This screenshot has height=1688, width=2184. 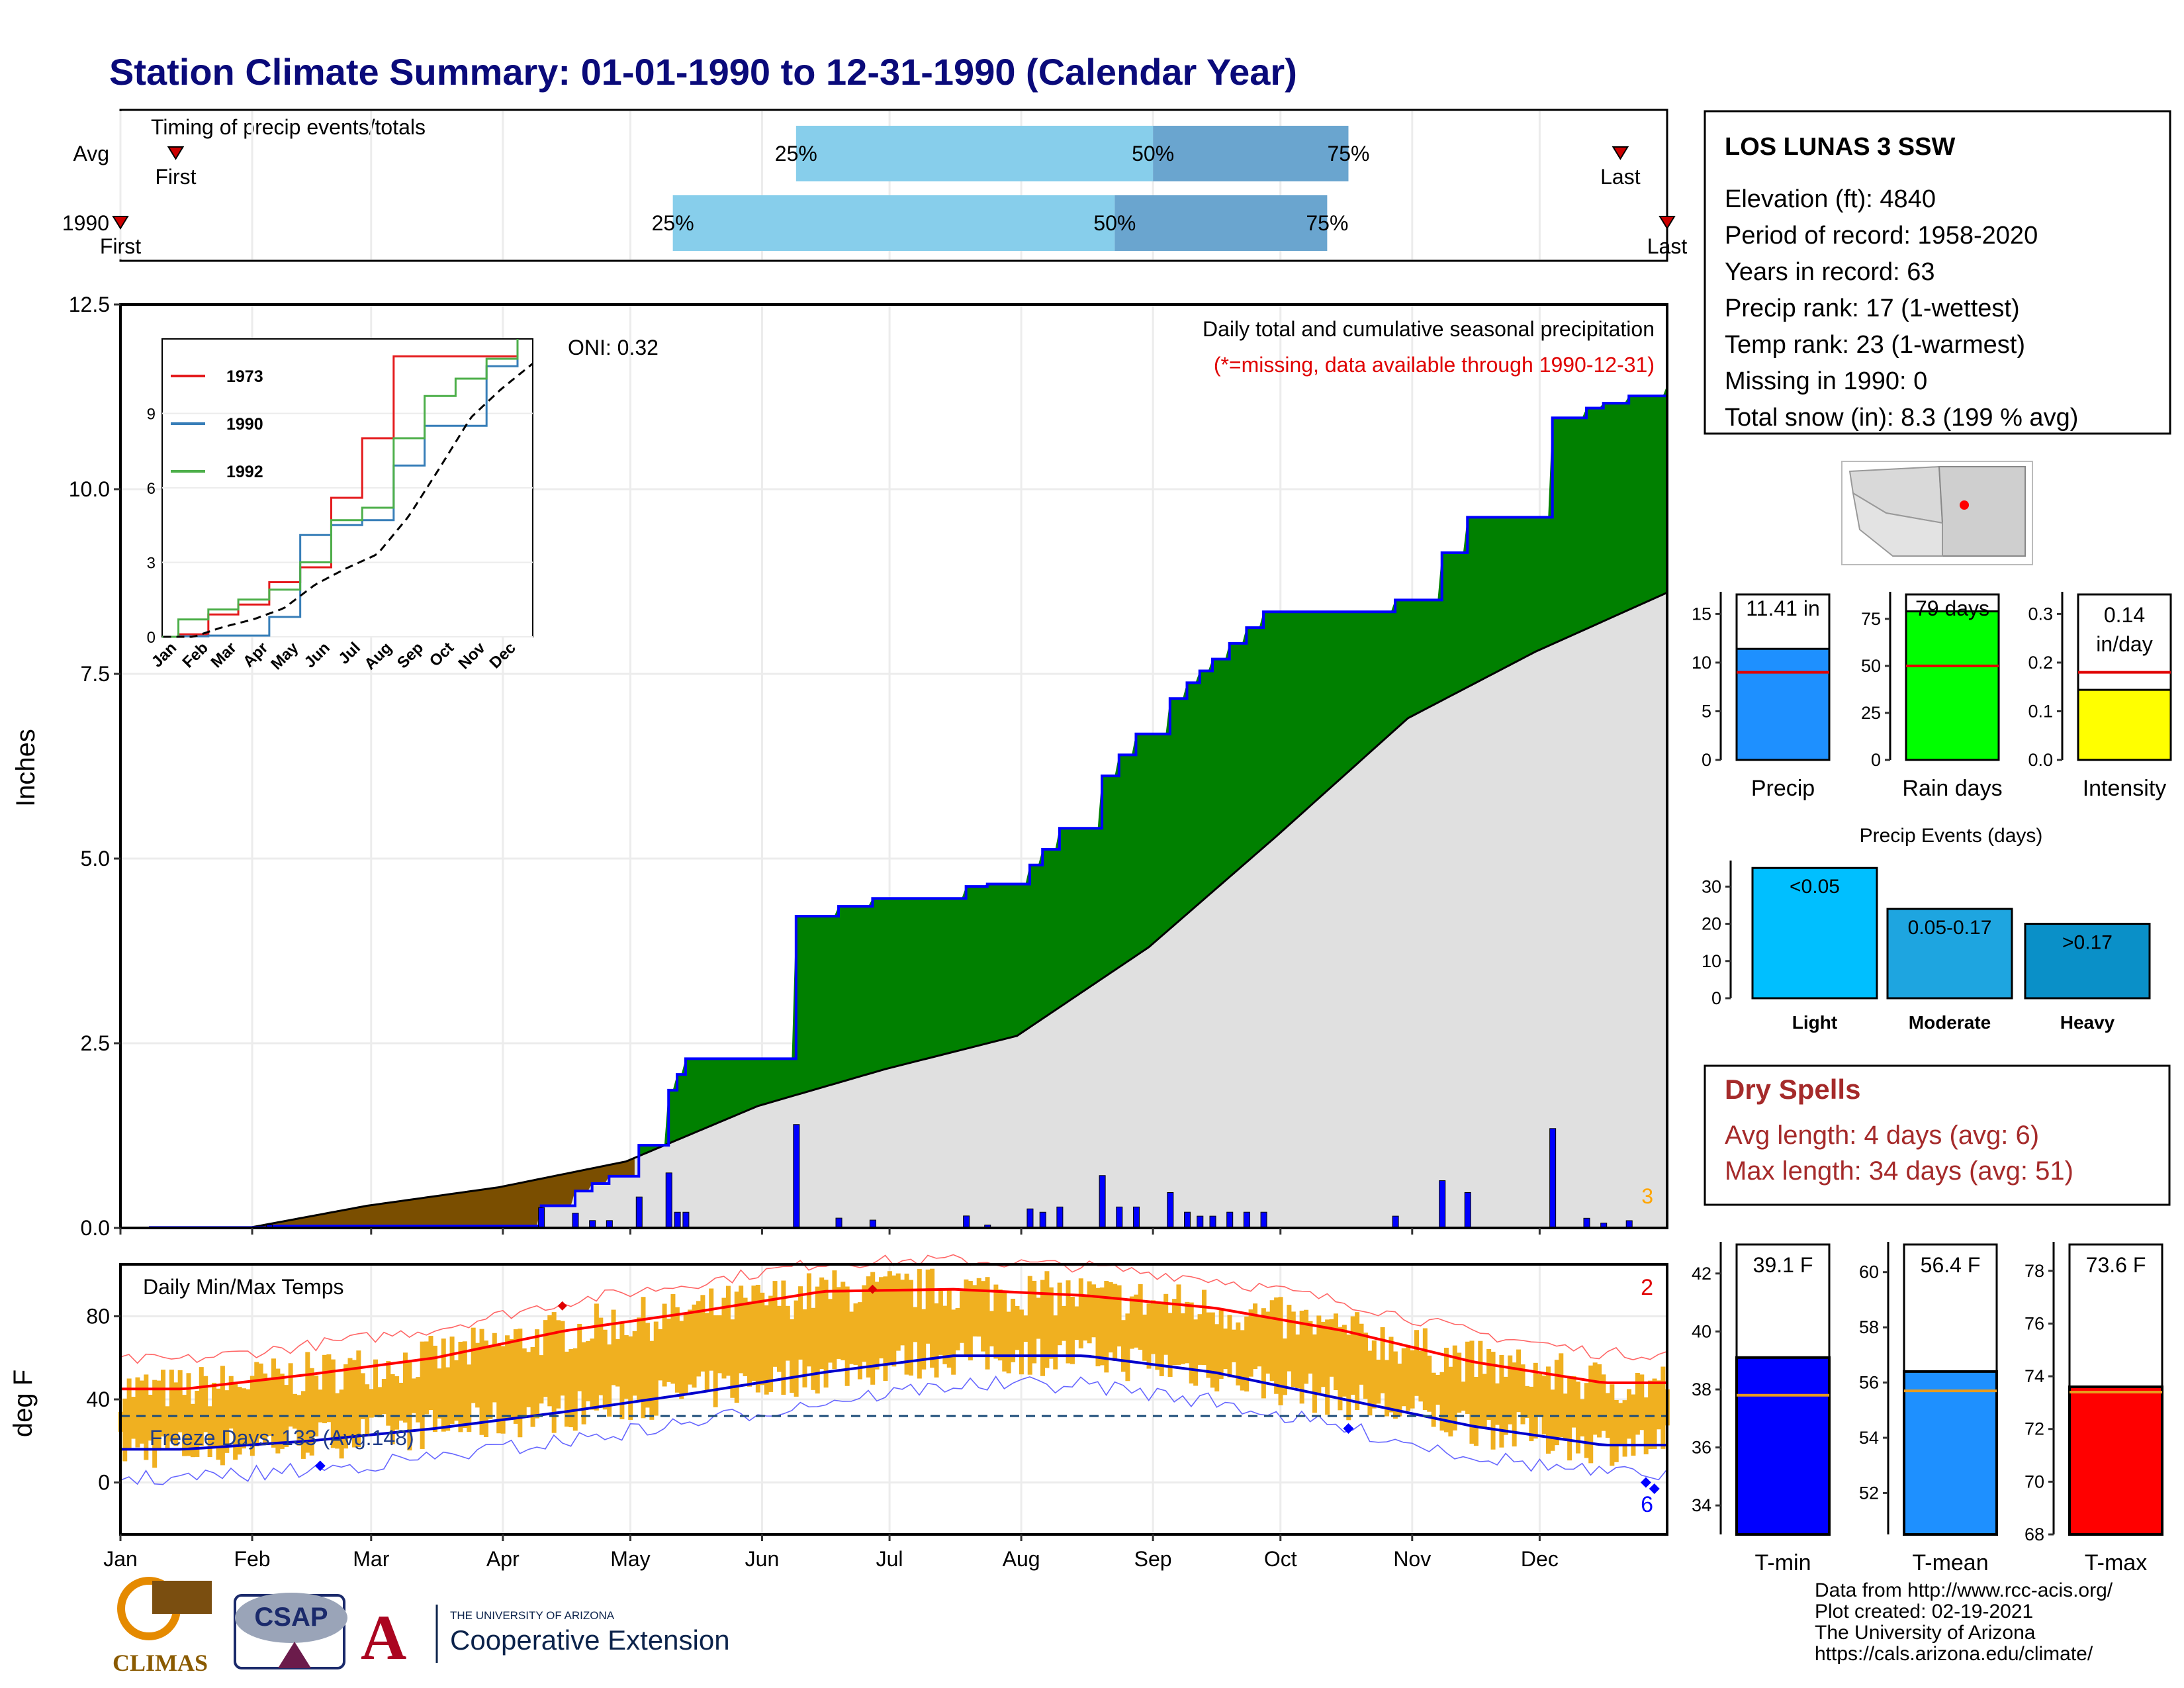 What do you see at coordinates (24, 1403) in the screenshot?
I see `temp-ylabel: deg F` at bounding box center [24, 1403].